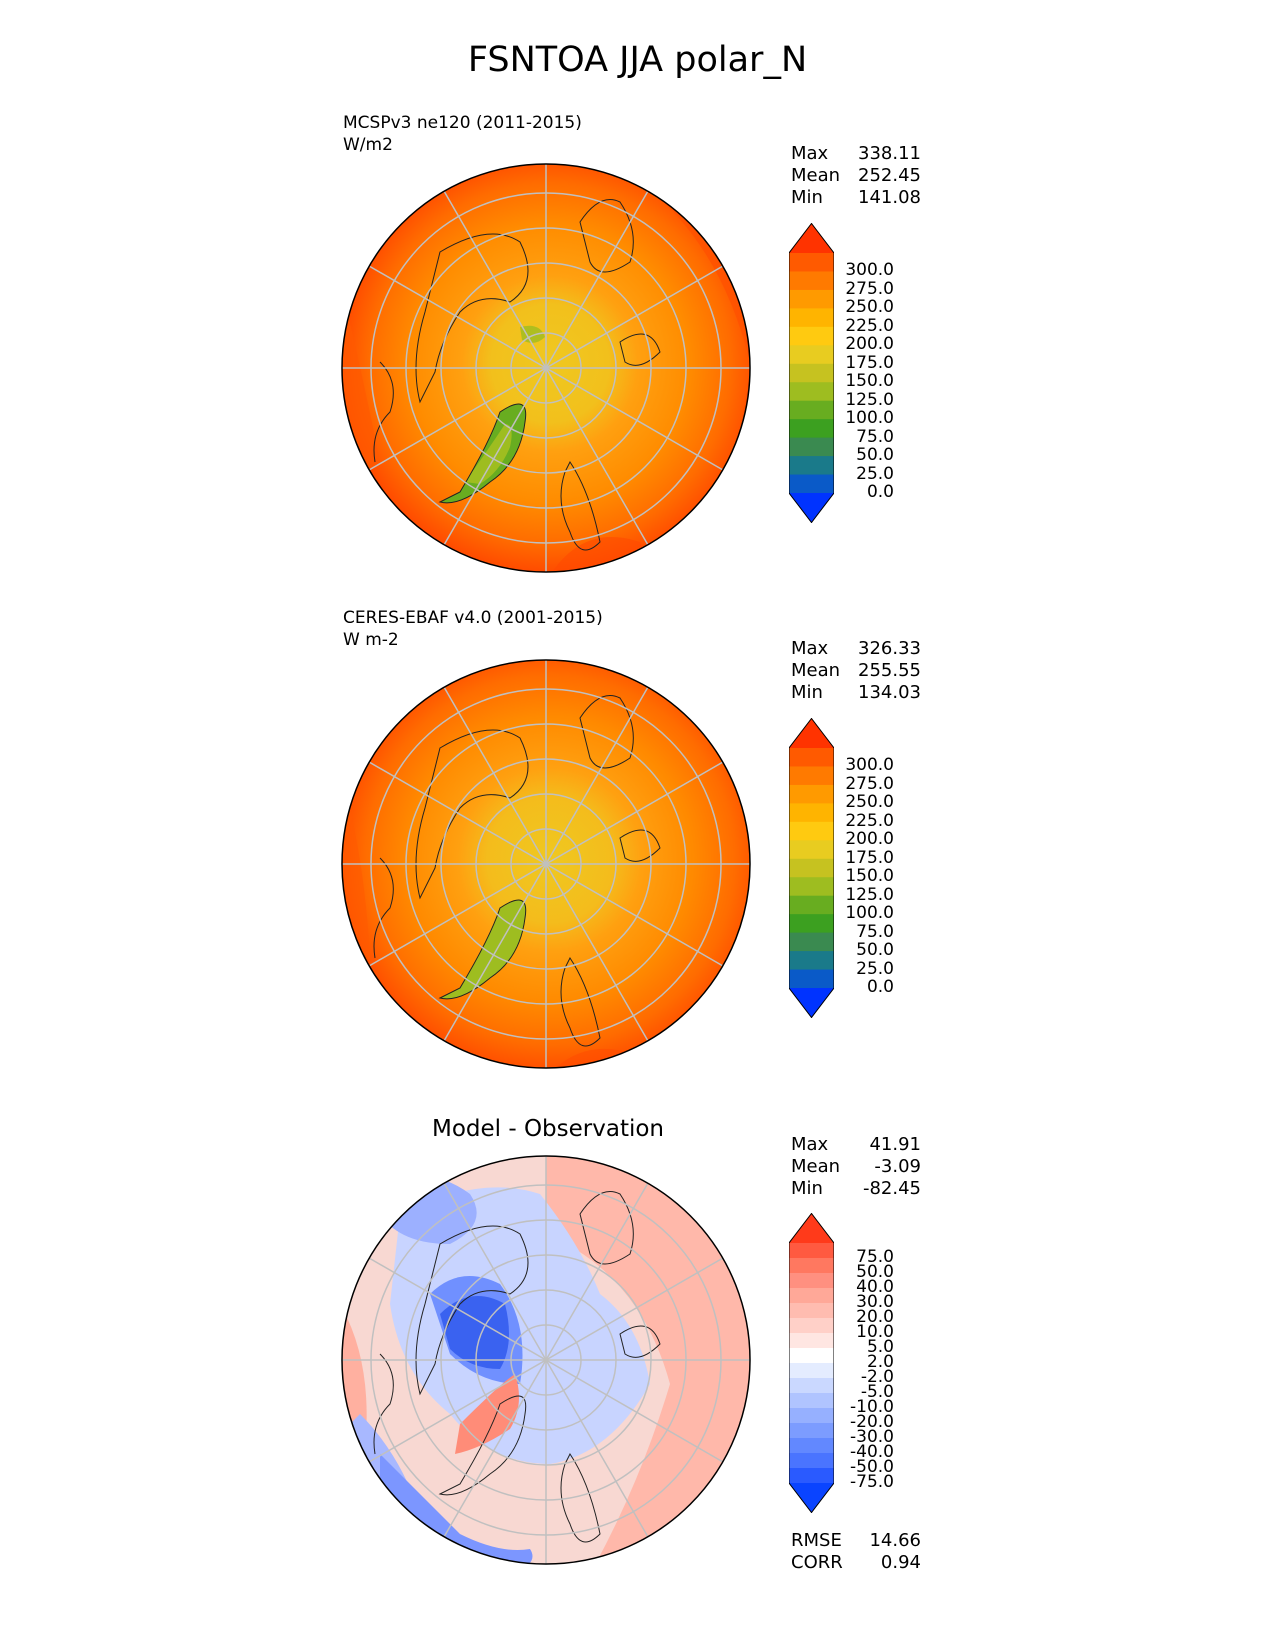 Image resolution: width=1275 pixels, height=1650 pixels. I want to click on panel2-stats: Max 326.33 Mean 255.55 Min 134.03, so click(856, 671).